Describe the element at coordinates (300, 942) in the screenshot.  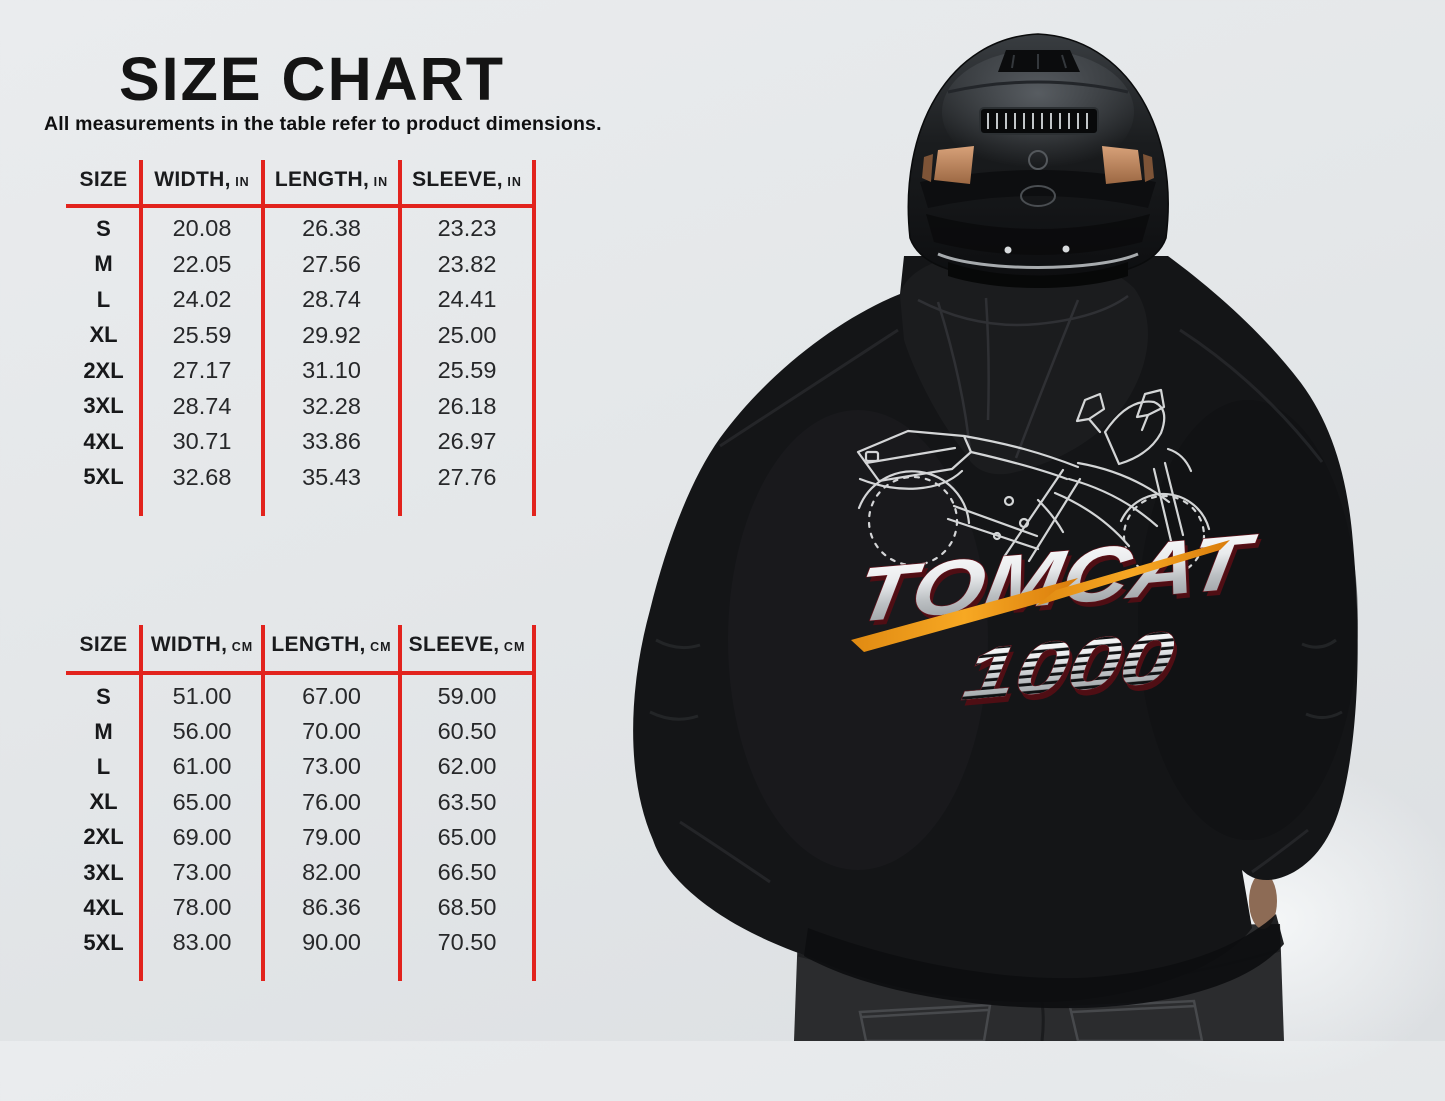
I see `table-row-5xl: 5XL 83.00 90.00 70.50` at that location.